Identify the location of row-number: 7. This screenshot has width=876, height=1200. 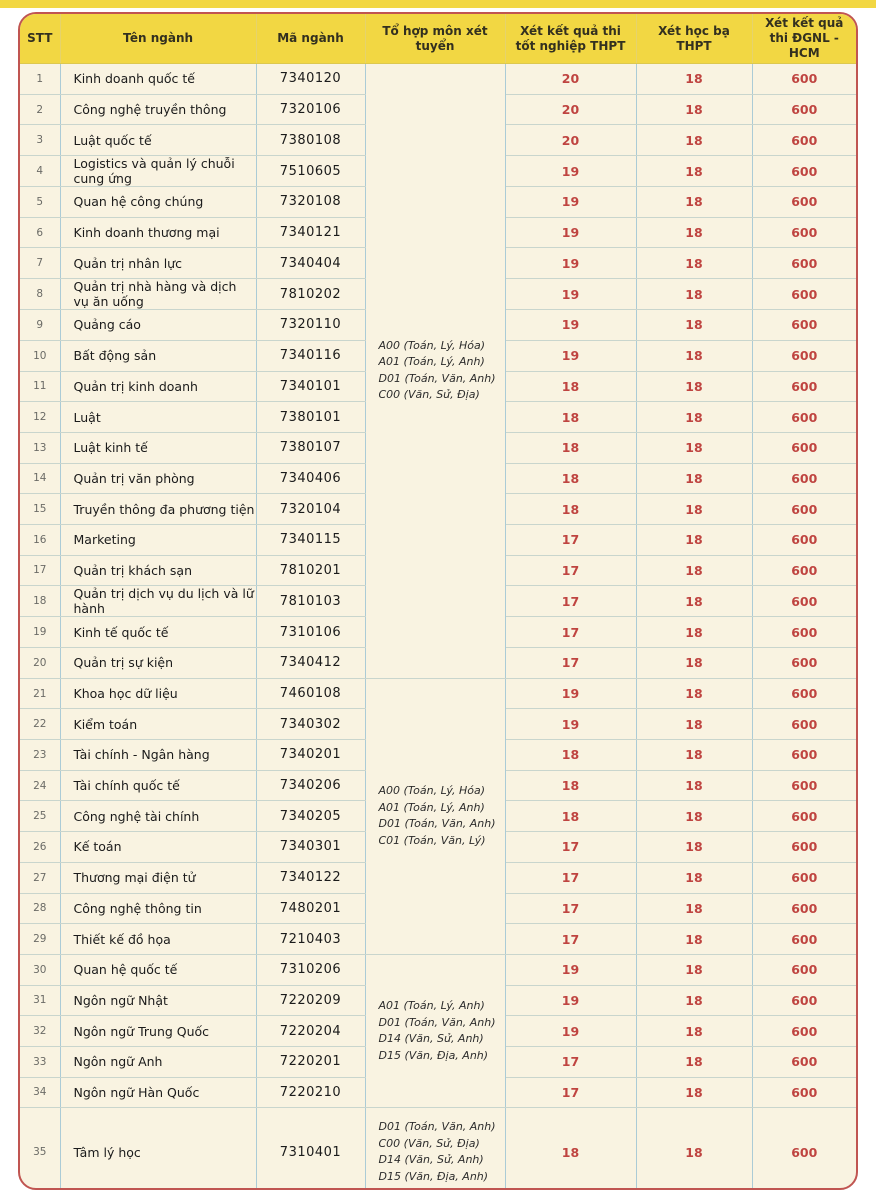
(40, 263).